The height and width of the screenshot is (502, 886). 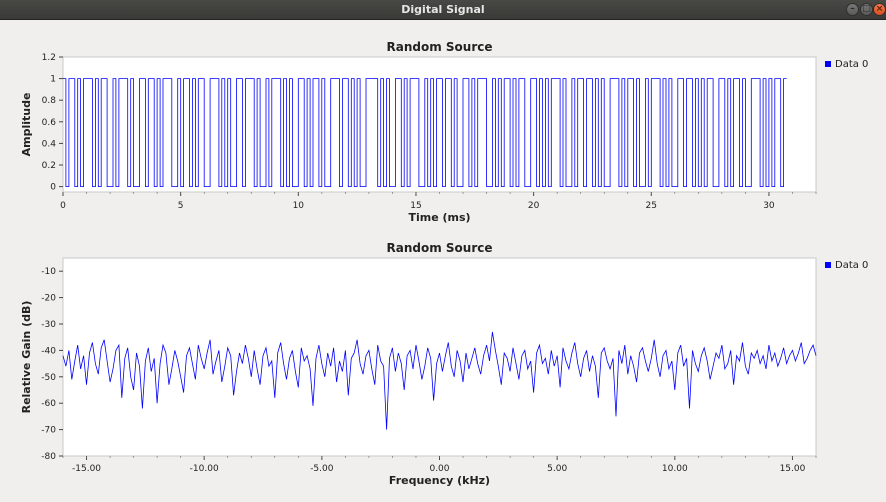 What do you see at coordinates (299, 206) in the screenshot?
I see `x-tick-label: 10` at bounding box center [299, 206].